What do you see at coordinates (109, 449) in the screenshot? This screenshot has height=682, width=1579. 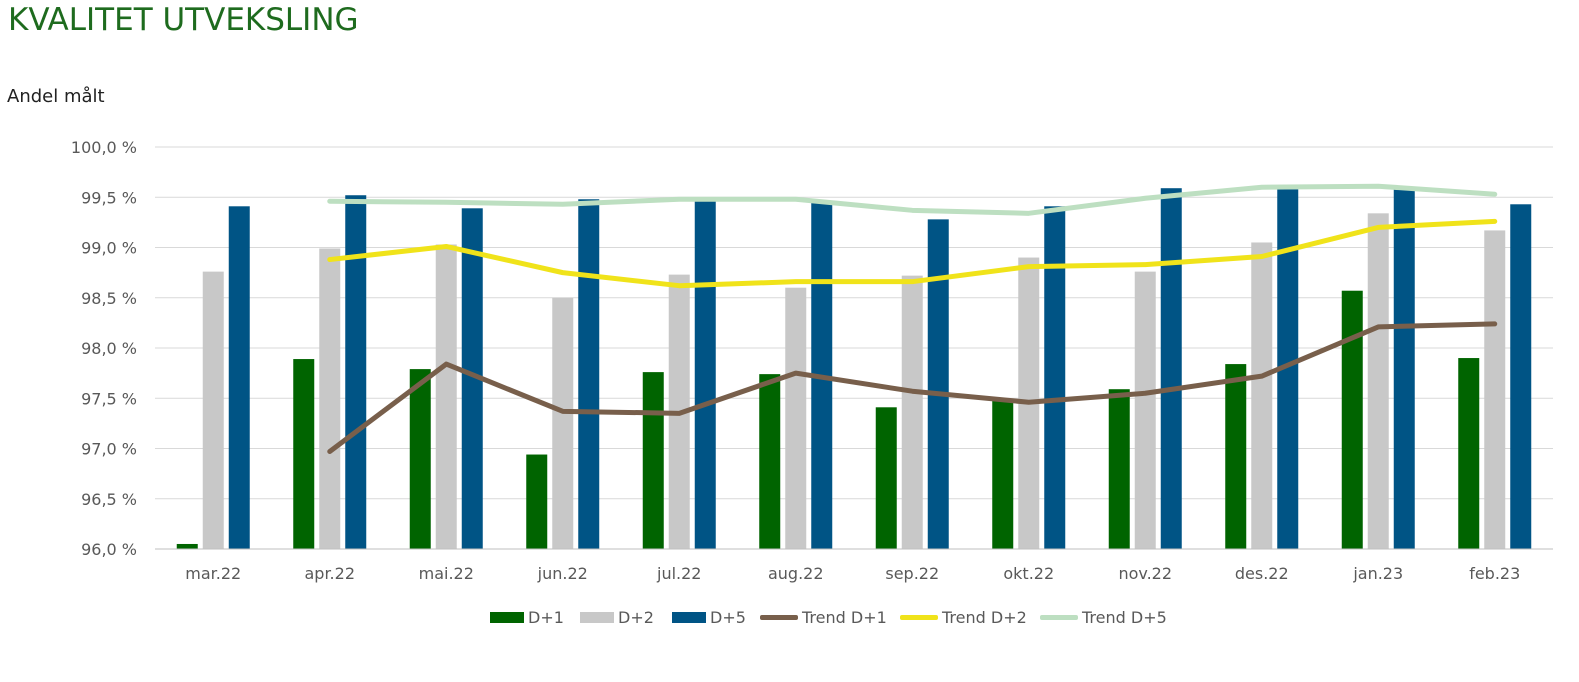 I see `y-tick-label: 97,0 %` at bounding box center [109, 449].